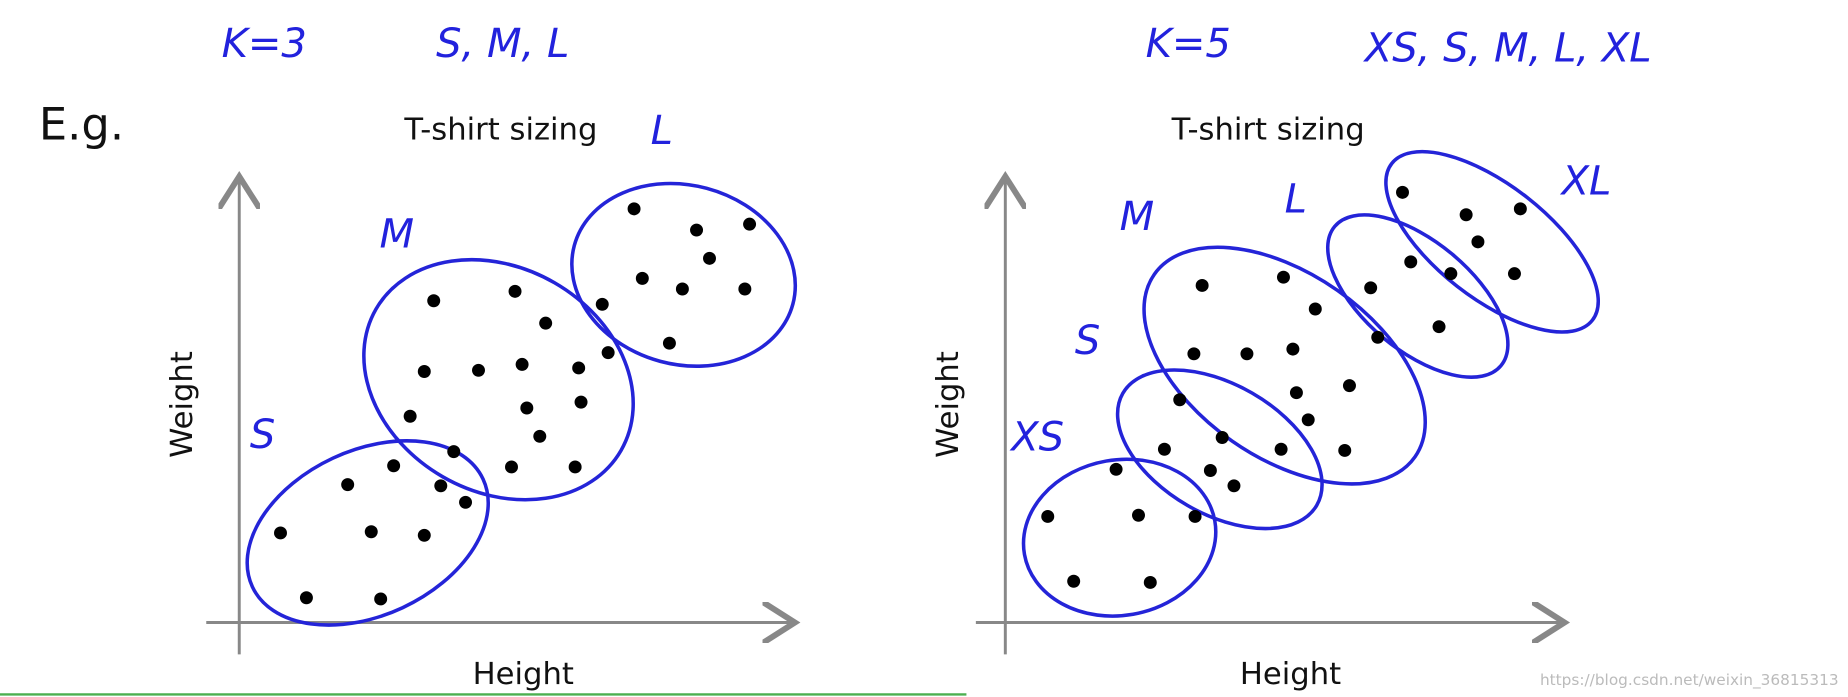  Describe the element at coordinates (1188, 44) in the screenshot. I see `note: K=5` at that location.